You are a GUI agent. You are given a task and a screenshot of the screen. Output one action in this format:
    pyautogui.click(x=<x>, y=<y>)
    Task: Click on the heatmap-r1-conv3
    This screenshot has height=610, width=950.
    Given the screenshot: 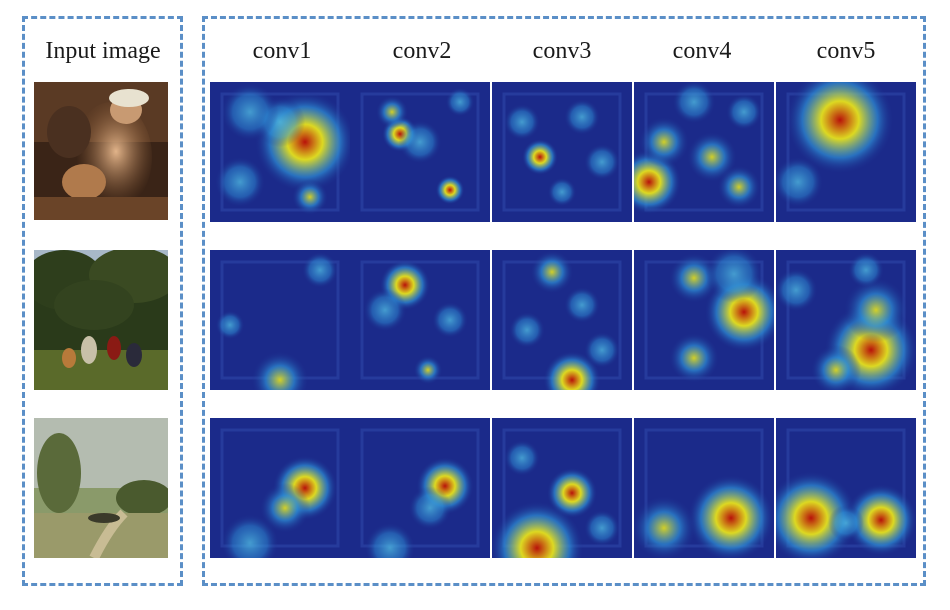 What is the action you would take?
    pyautogui.click(x=562, y=152)
    